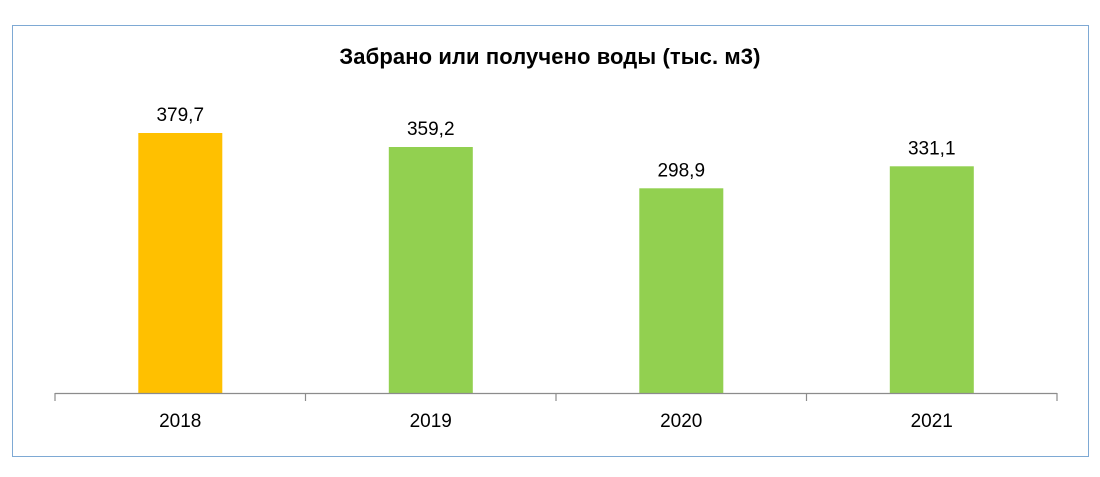 The height and width of the screenshot is (477, 1100). What do you see at coordinates (681, 170) in the screenshot?
I see `data-label: 298,9` at bounding box center [681, 170].